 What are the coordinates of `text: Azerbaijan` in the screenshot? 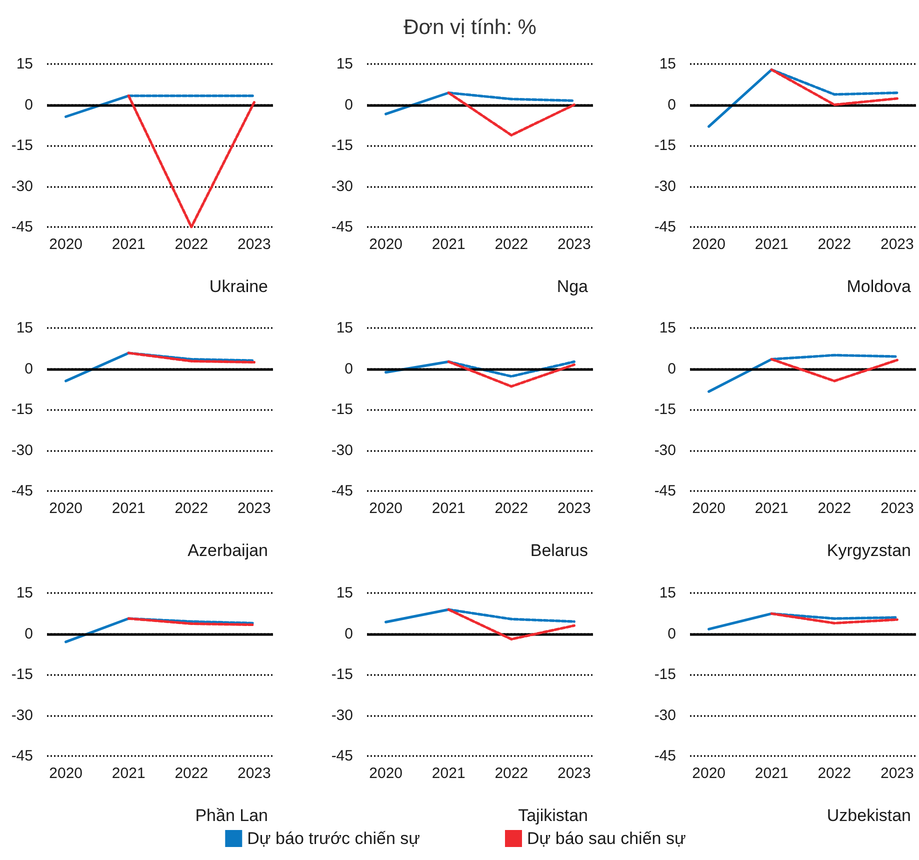 It's located at (228, 550).